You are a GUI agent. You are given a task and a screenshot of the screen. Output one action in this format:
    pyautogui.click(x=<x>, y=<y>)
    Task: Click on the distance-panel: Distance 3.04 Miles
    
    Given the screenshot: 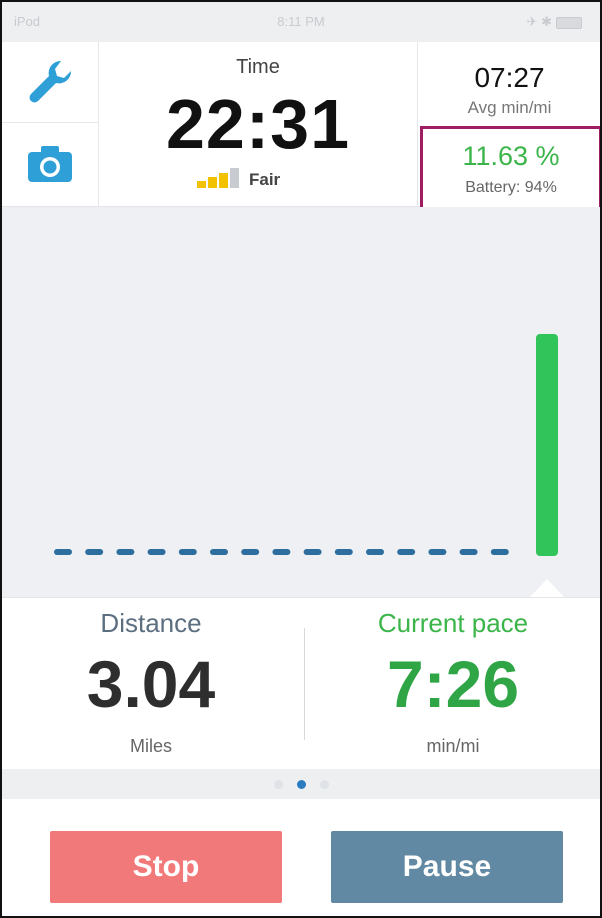 What is the action you would take?
    pyautogui.click(x=151, y=684)
    